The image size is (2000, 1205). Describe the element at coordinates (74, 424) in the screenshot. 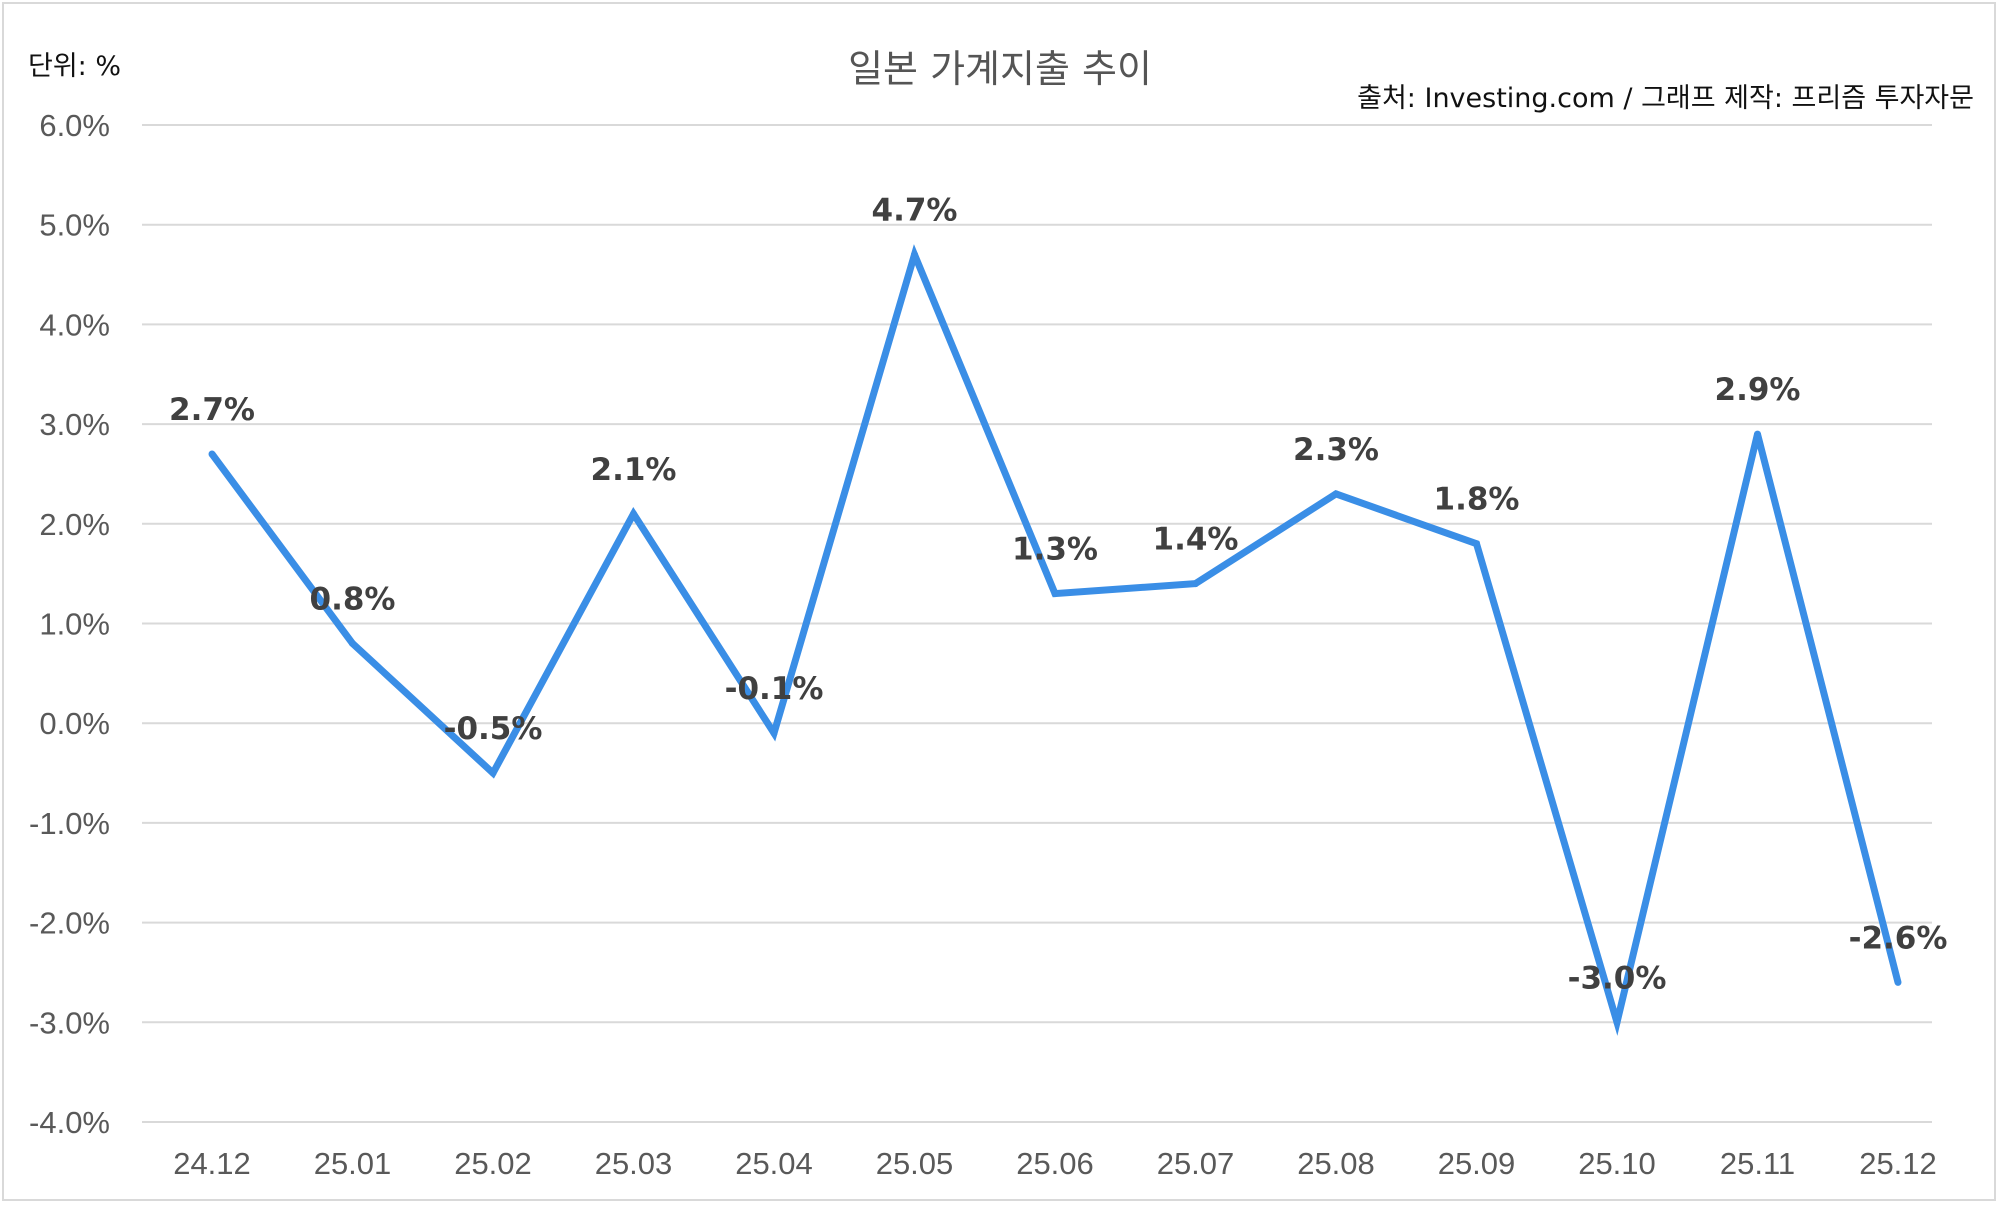

I see `y-tick-label: 3.0%` at that location.